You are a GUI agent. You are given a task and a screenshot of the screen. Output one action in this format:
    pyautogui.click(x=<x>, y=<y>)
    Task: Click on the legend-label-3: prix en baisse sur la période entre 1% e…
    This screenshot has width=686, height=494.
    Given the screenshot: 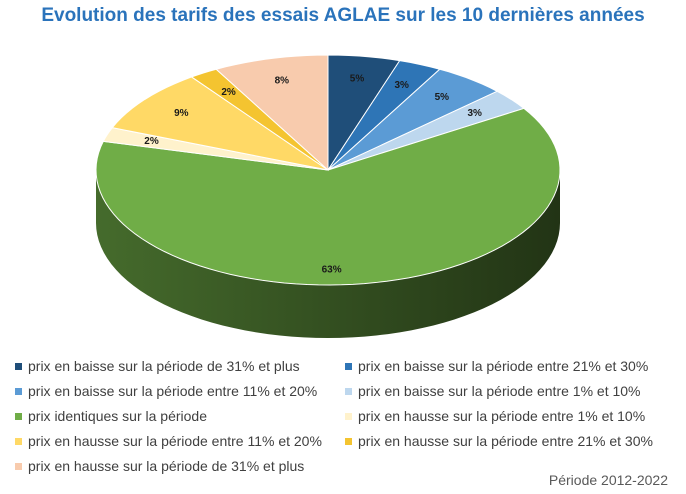 What is the action you would take?
    pyautogui.click(x=499, y=391)
    